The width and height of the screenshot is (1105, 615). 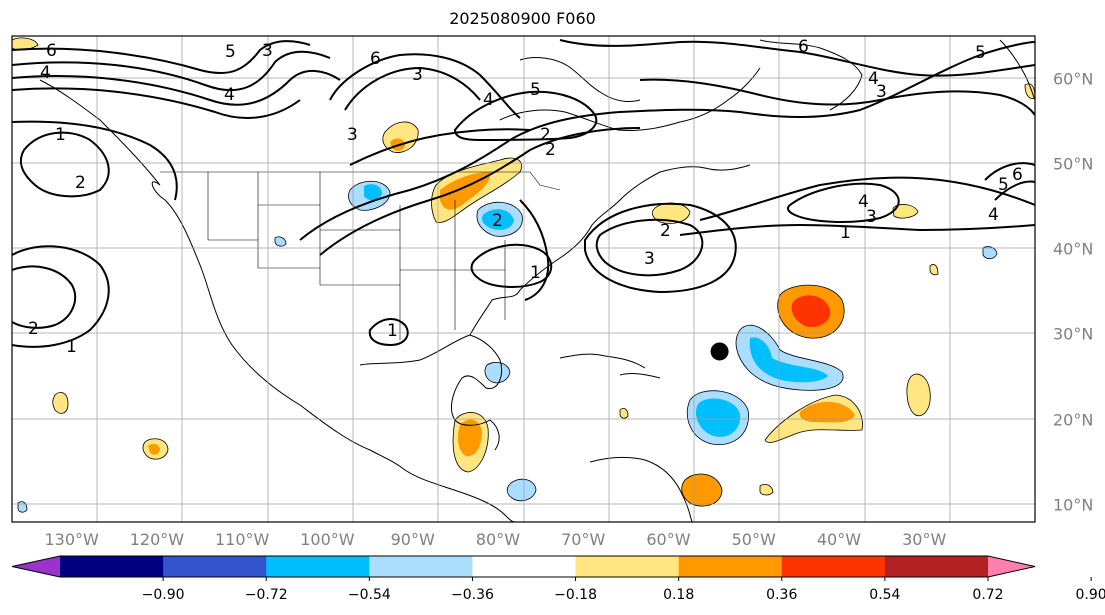 I want to click on longitude-label: 70°W, so click(x=583, y=539).